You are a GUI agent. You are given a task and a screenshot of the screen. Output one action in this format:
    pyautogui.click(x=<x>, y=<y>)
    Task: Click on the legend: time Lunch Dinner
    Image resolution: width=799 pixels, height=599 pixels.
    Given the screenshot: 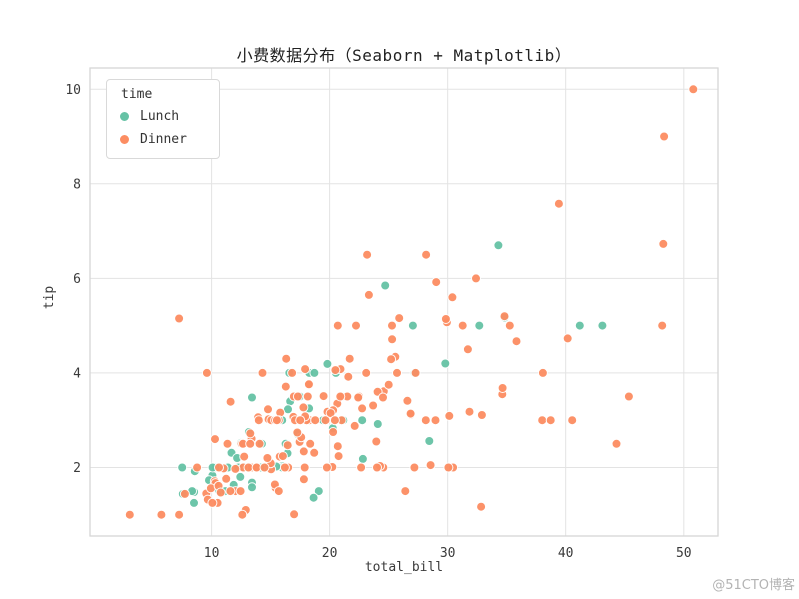 What is the action you would take?
    pyautogui.click(x=163, y=119)
    